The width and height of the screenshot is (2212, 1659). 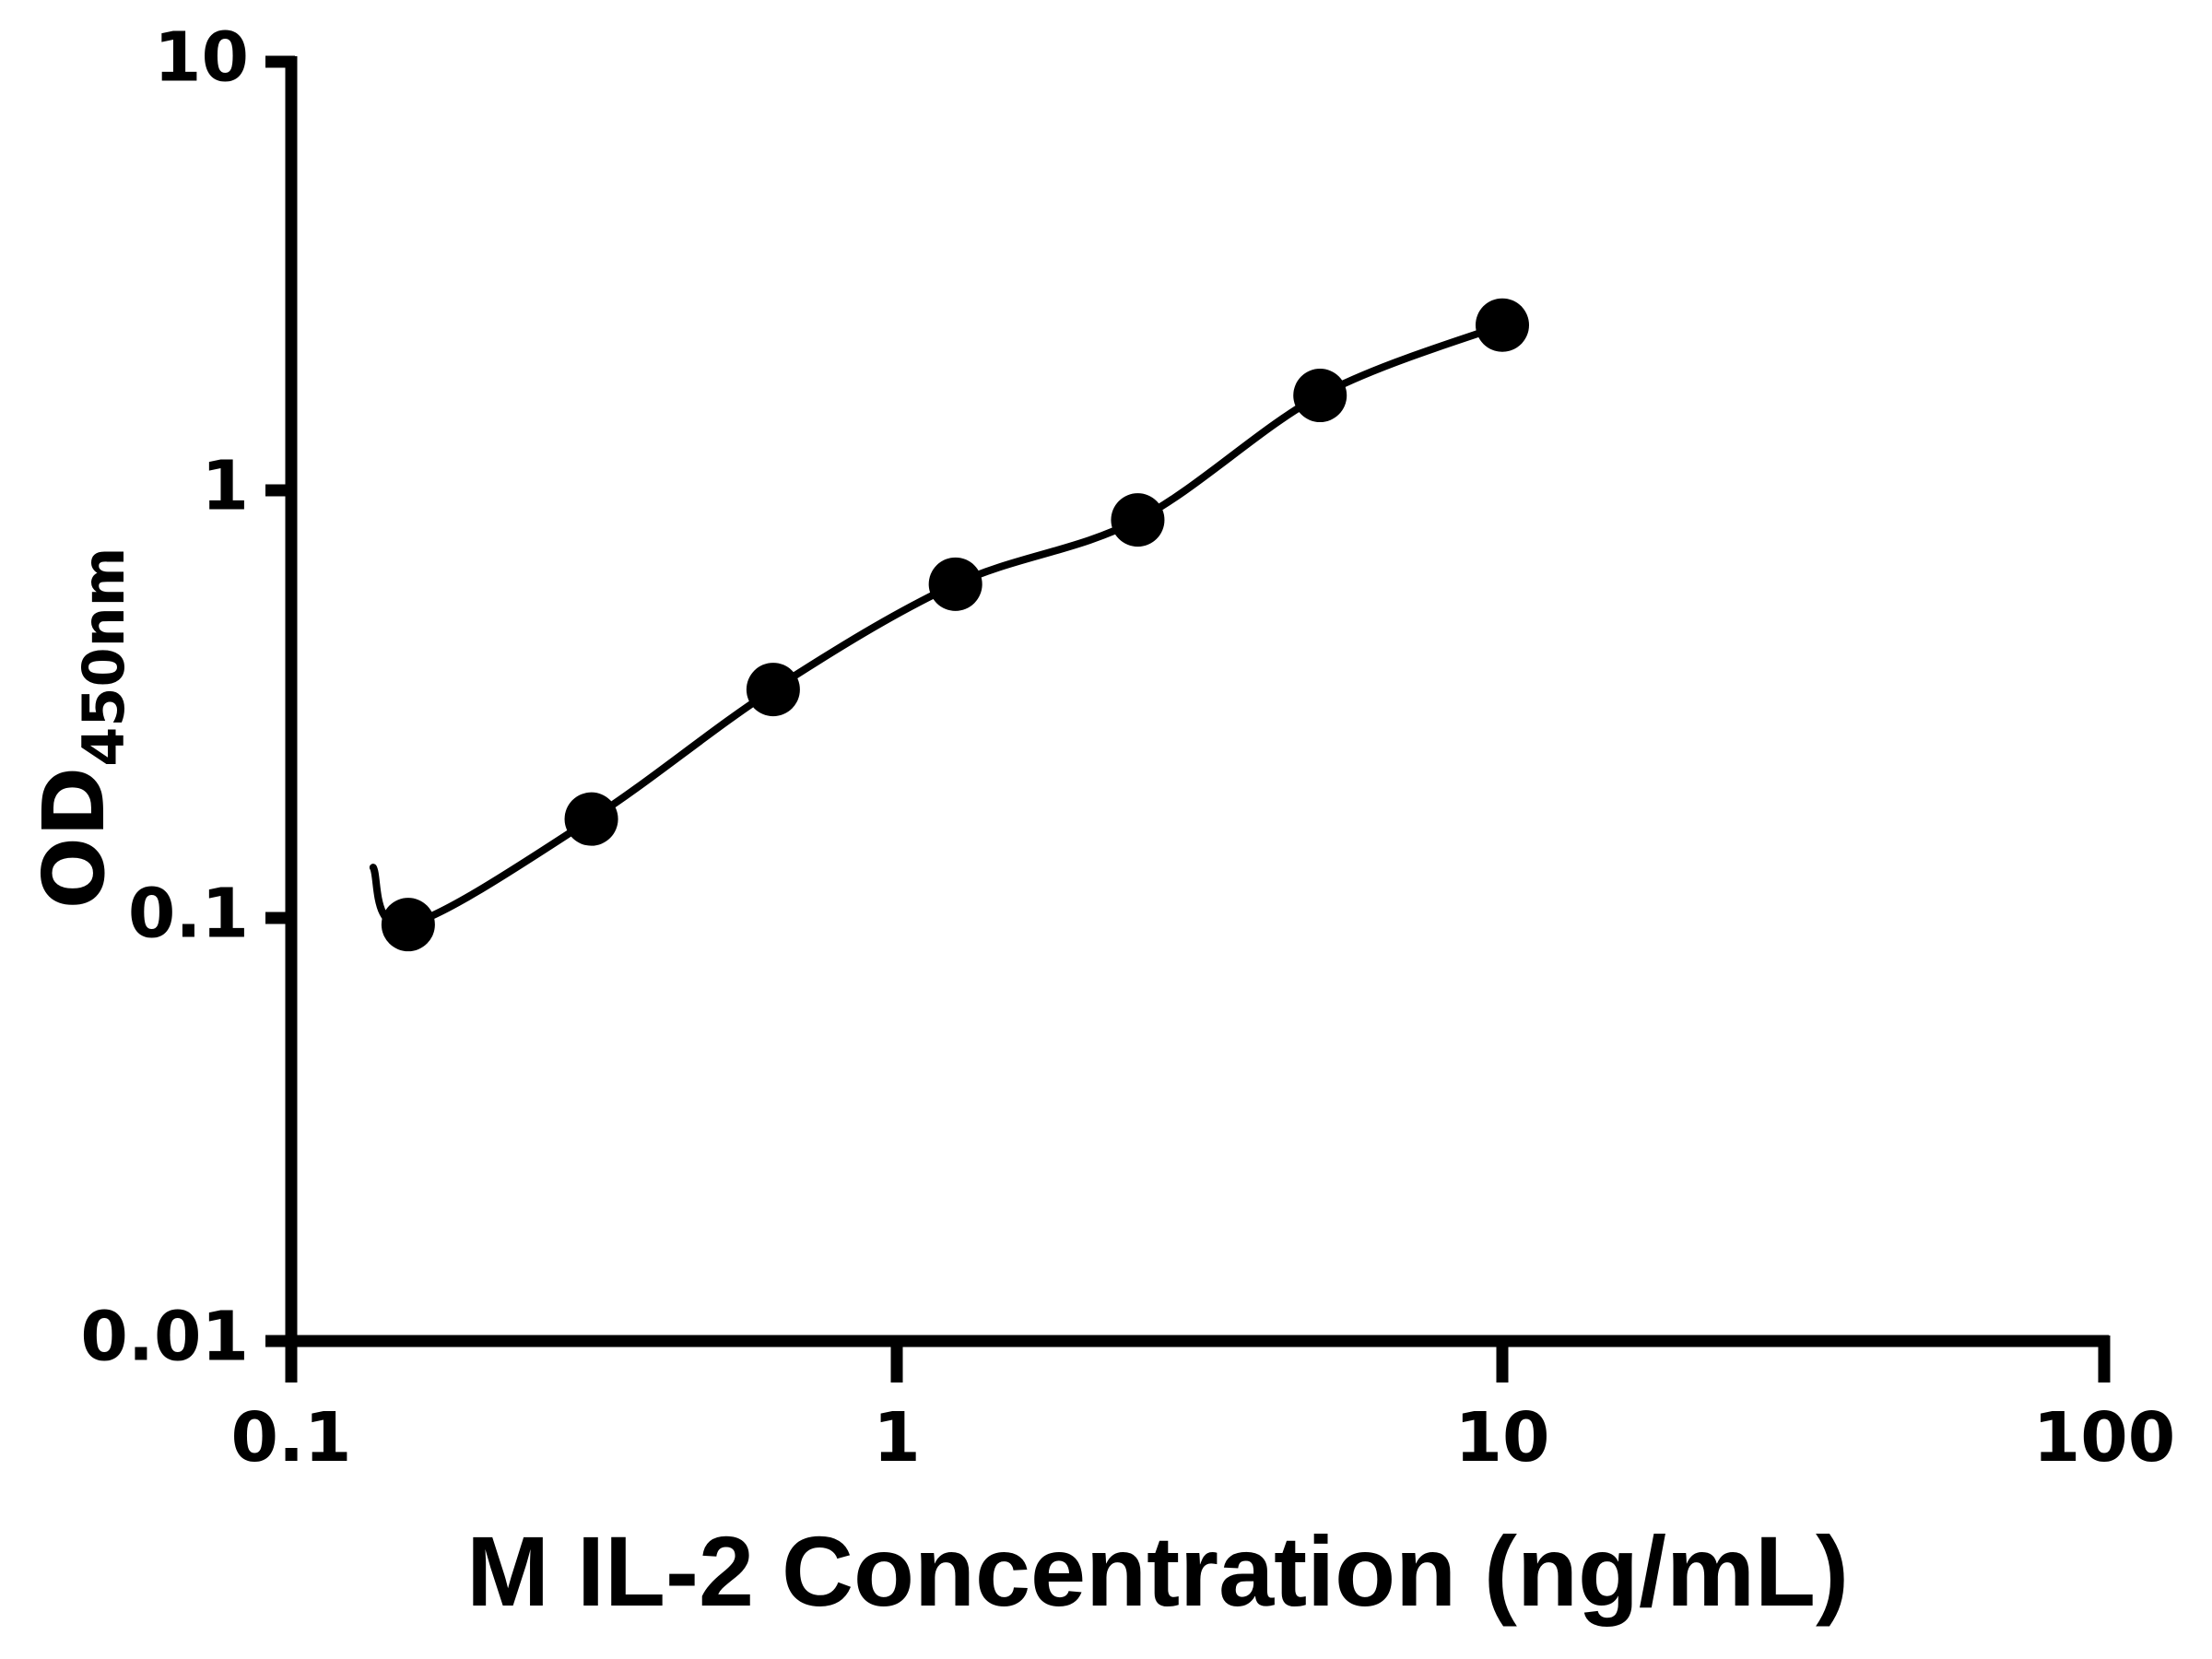 I want to click on y-axis-title-subscript: 450nm, so click(x=103, y=657).